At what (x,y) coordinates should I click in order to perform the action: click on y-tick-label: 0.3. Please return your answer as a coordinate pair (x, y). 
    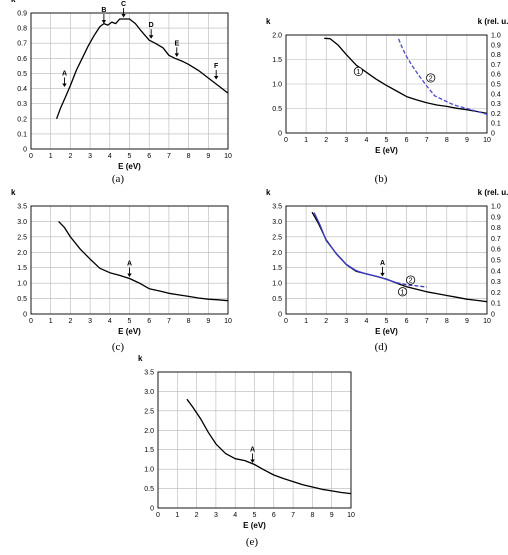
    Looking at the image, I should click on (22, 104).